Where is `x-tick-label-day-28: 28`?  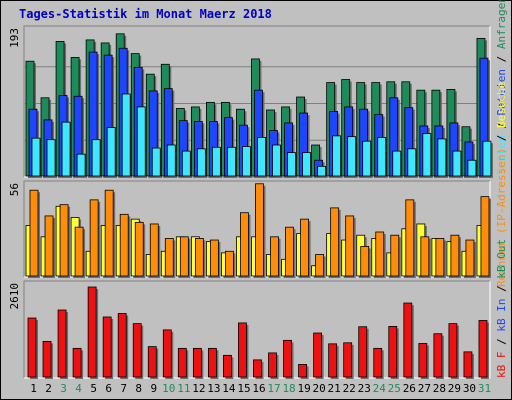 x-tick-label-day-28: 28 is located at coordinates (439, 388).